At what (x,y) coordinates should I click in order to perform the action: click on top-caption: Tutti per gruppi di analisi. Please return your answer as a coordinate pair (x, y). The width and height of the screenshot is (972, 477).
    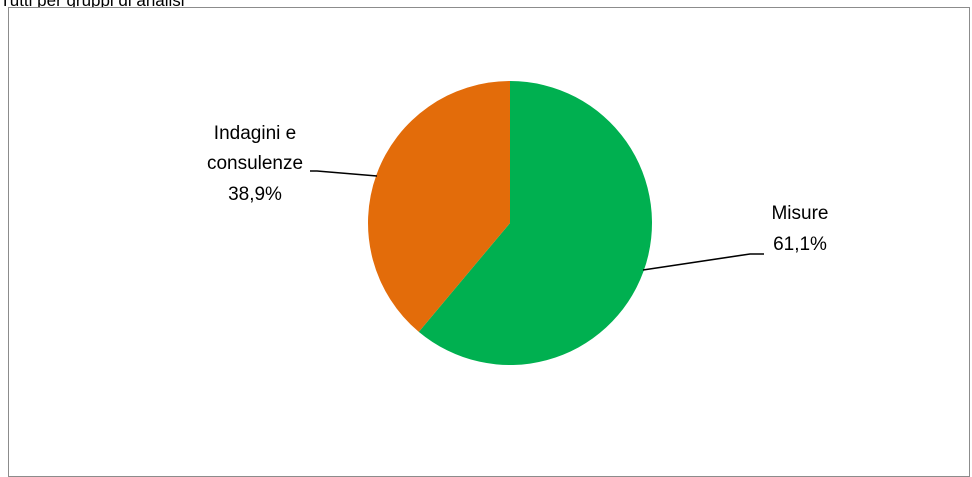
    Looking at the image, I should click on (92, 5).